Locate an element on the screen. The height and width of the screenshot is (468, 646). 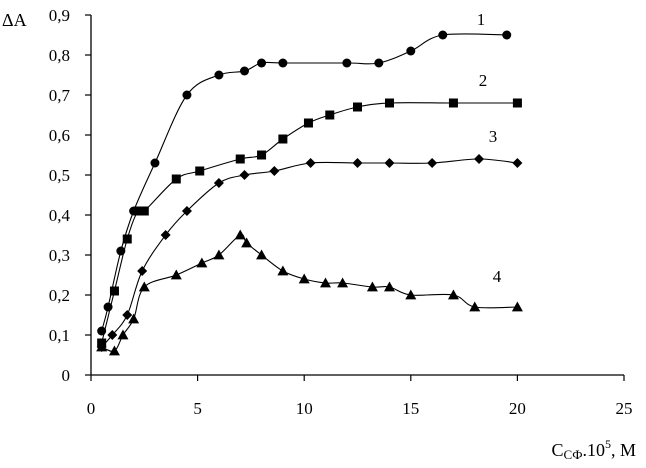
series-3-label: 3 is located at coordinates (493, 136).